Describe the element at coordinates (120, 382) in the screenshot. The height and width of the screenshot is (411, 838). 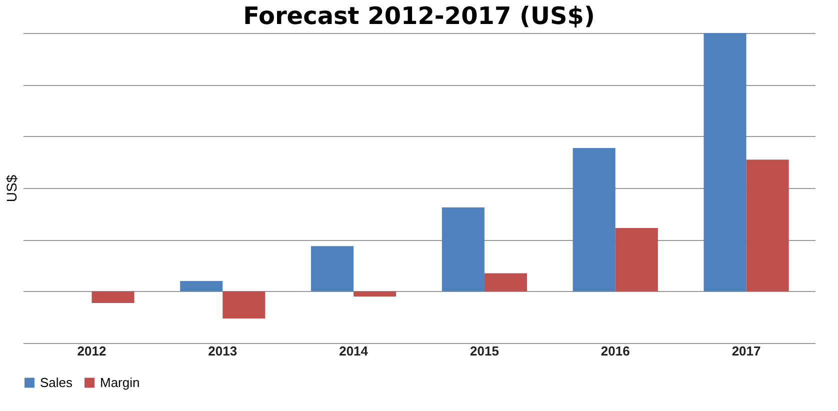
I see `legend-label: Margin` at that location.